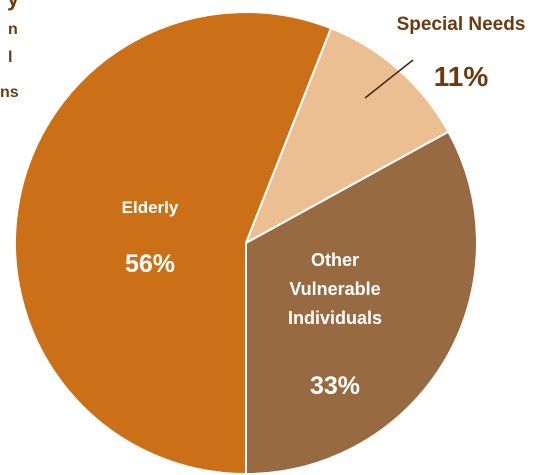 The height and width of the screenshot is (475, 558). What do you see at coordinates (335, 386) in the screenshot?
I see `slice-value-label-other-vulnerable-individuals: 33%` at bounding box center [335, 386].